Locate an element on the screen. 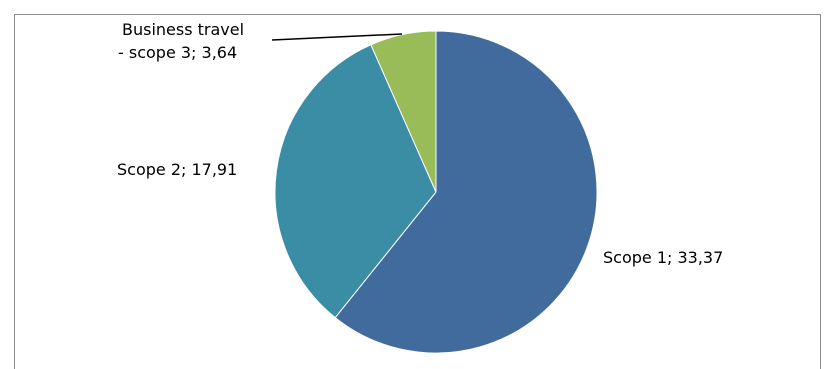 The width and height of the screenshot is (836, 369). label-business-travel-line2: - scope 3; 3,64 is located at coordinates (177, 52).